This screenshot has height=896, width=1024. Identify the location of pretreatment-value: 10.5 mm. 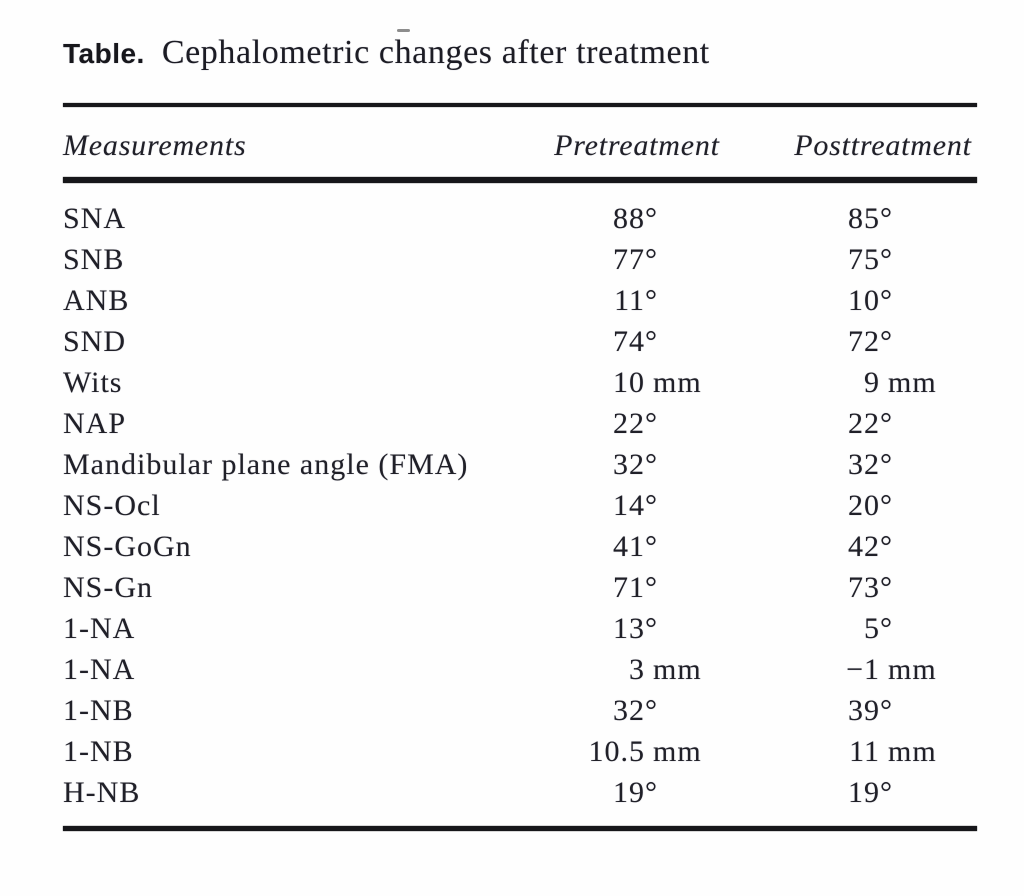
(637, 752).